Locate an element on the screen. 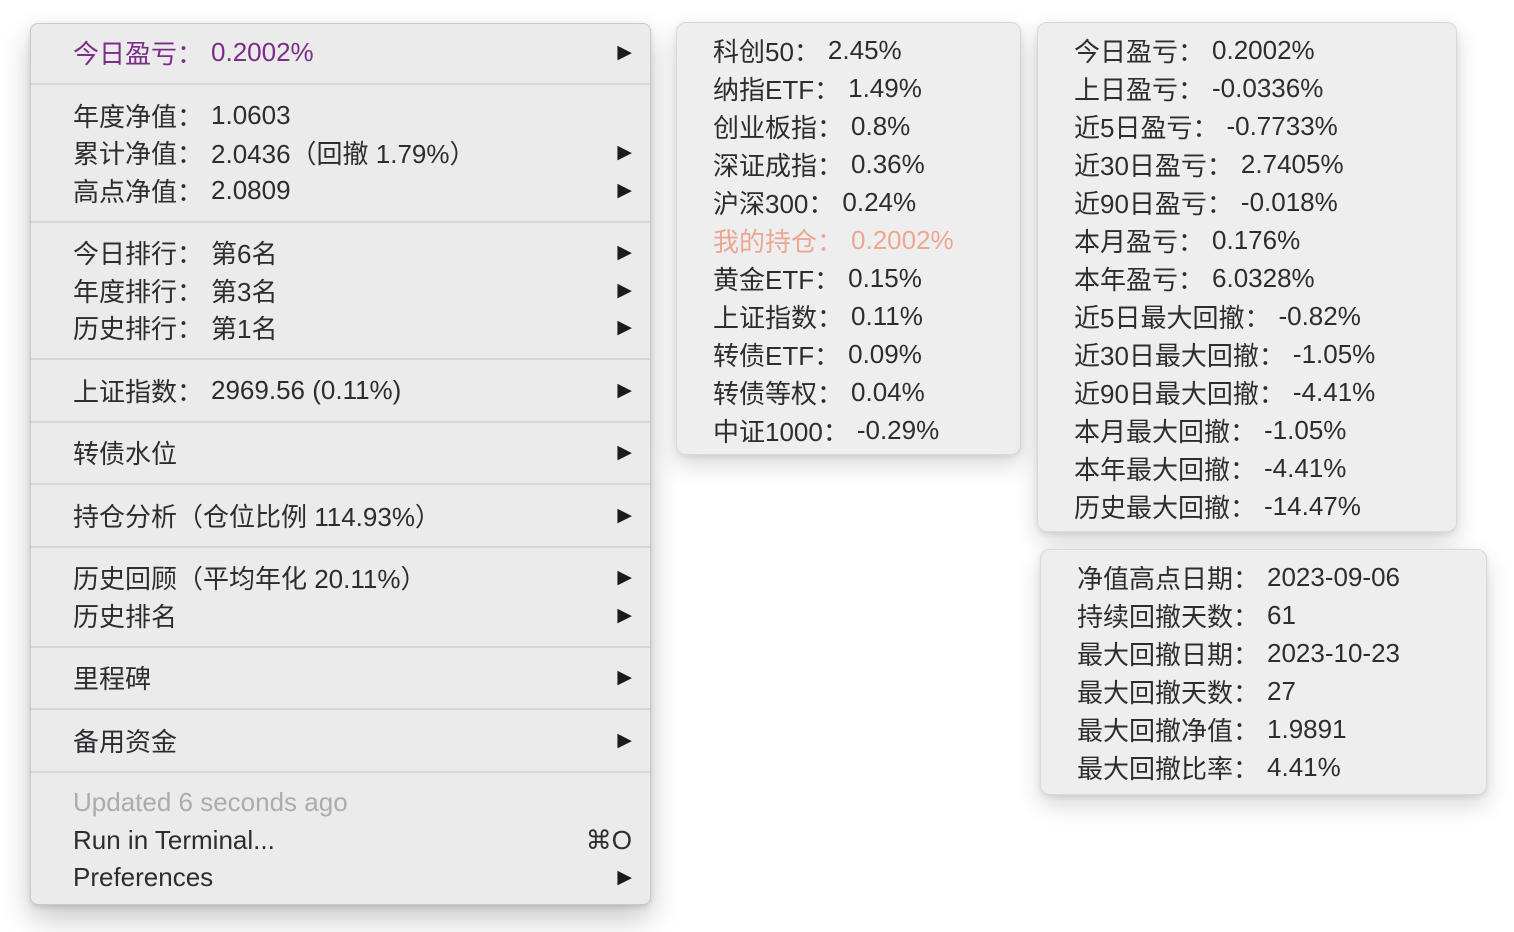 This screenshot has height=932, width=1514. stat-value: 0.09% is located at coordinates (885, 353).